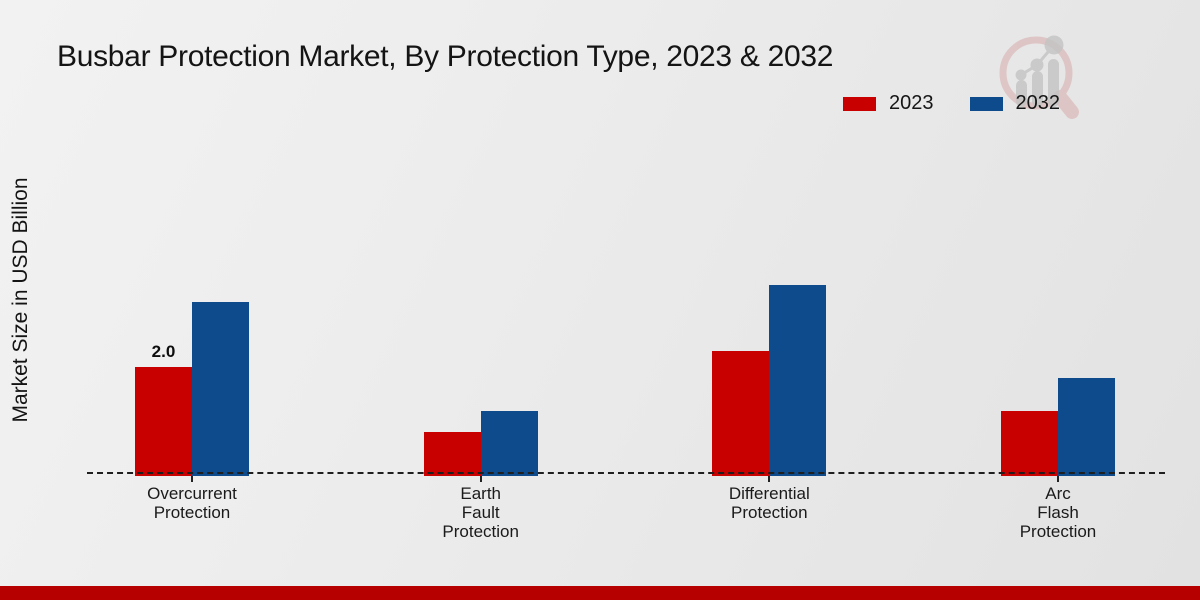 This screenshot has width=1200, height=600. I want to click on legend-item-2032: 2032, so click(1015, 103).